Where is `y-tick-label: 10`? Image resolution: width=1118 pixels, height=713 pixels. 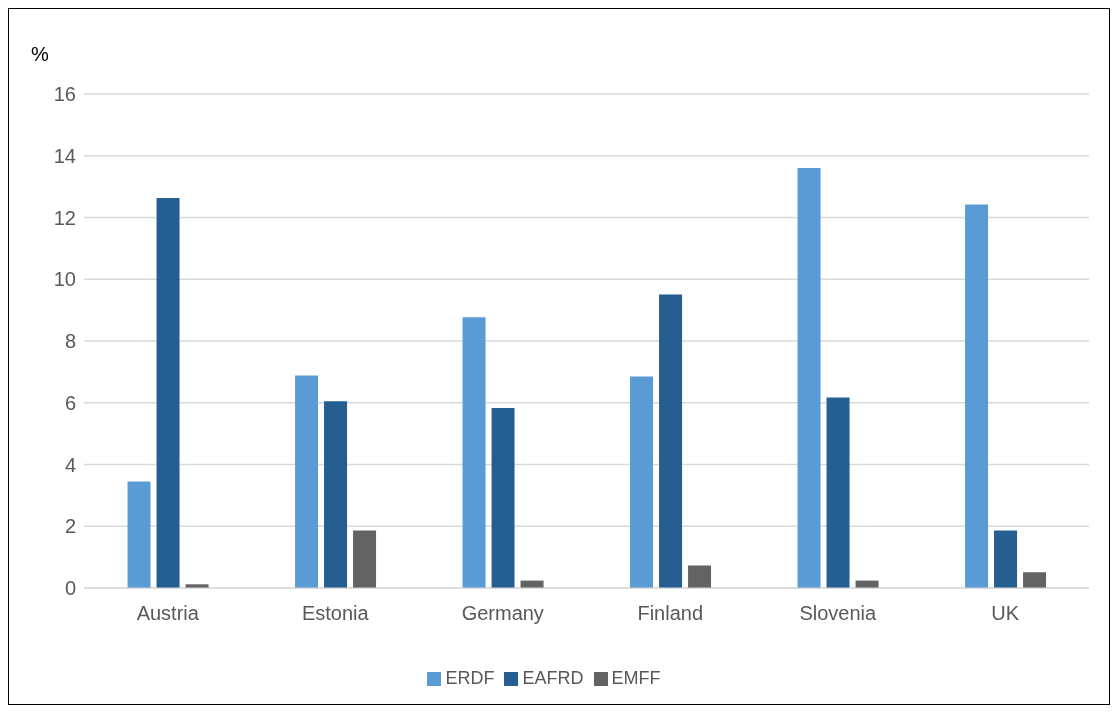
y-tick-label: 10 is located at coordinates (64, 279).